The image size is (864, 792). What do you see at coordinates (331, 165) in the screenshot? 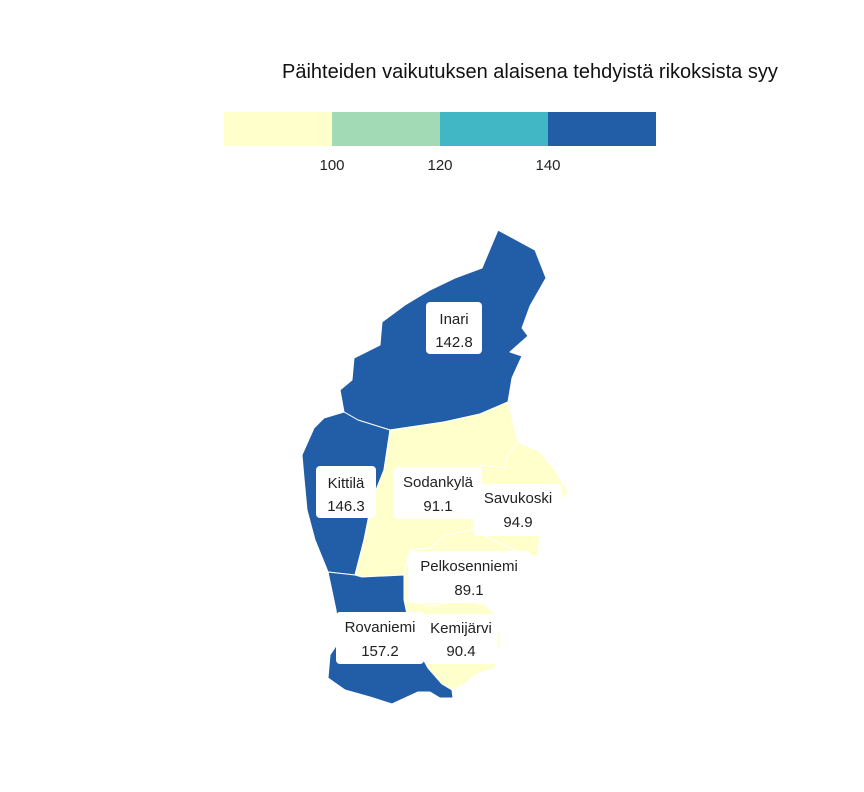
I see `legend-tick-100: 100` at bounding box center [331, 165].